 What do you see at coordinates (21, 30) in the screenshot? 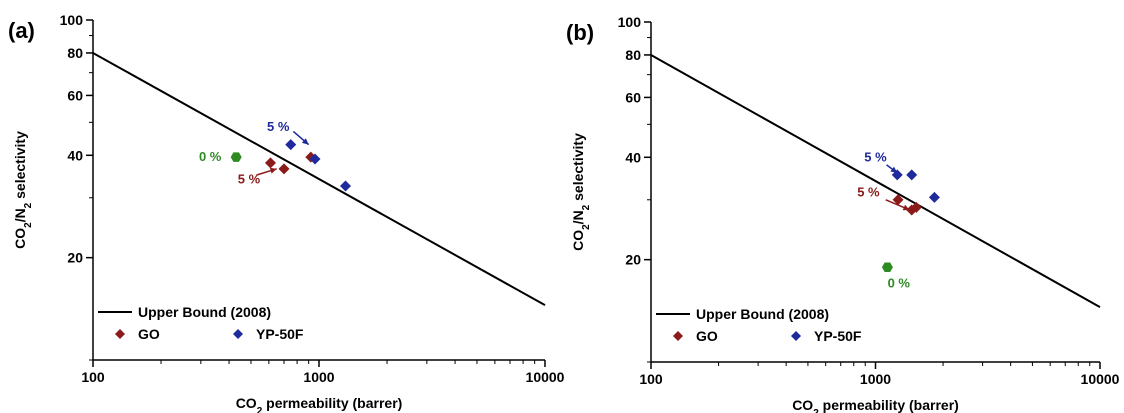
I see `panel-label: (a)` at bounding box center [21, 30].